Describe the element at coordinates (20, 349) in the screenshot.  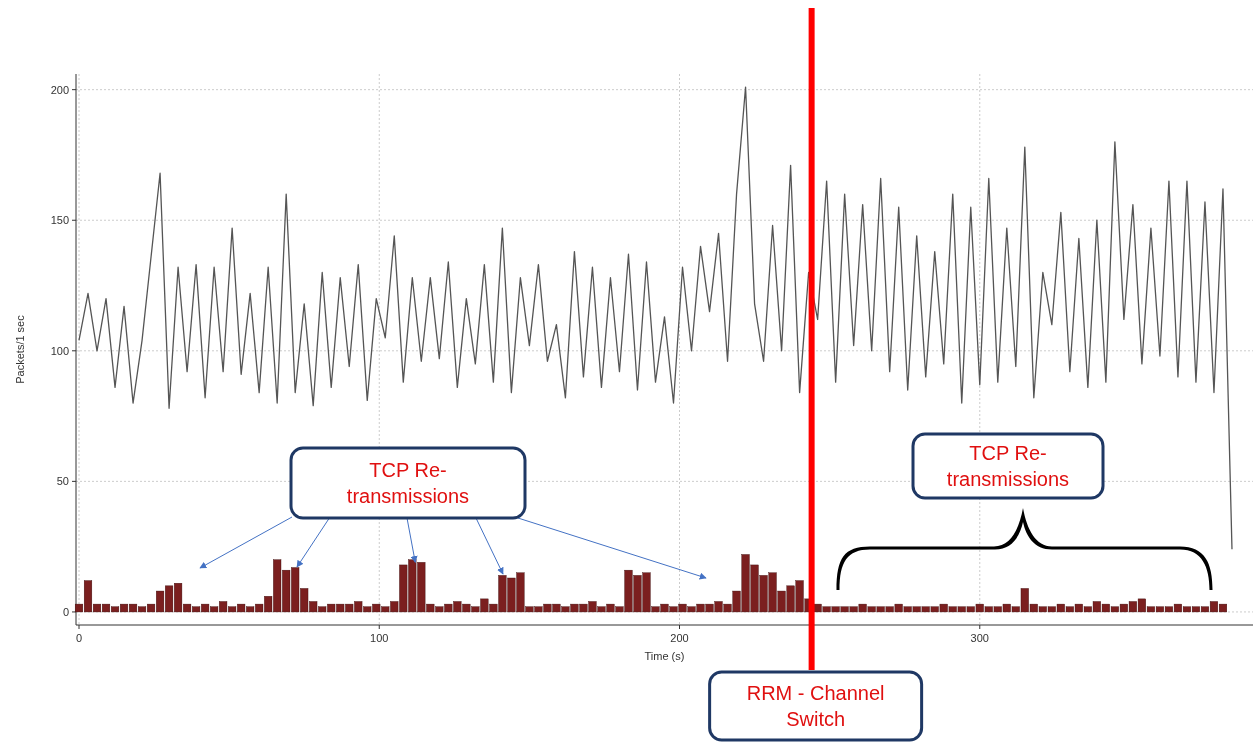
I see `y-axis-title: Packets/1 sec` at that location.